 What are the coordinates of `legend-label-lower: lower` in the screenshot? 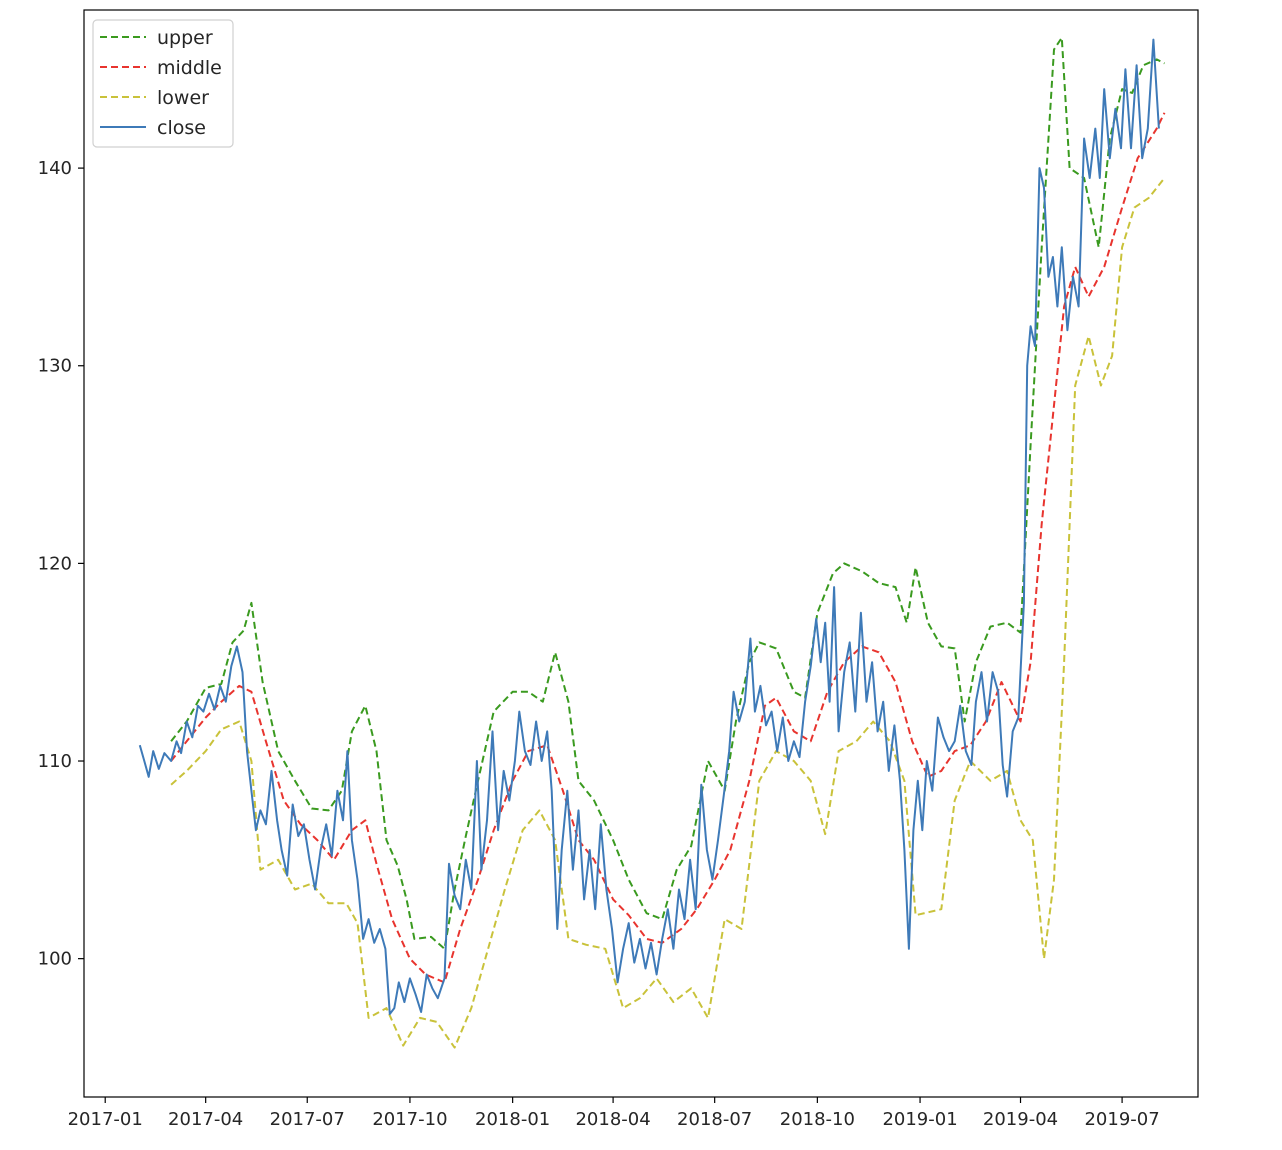 It's located at (183, 98).